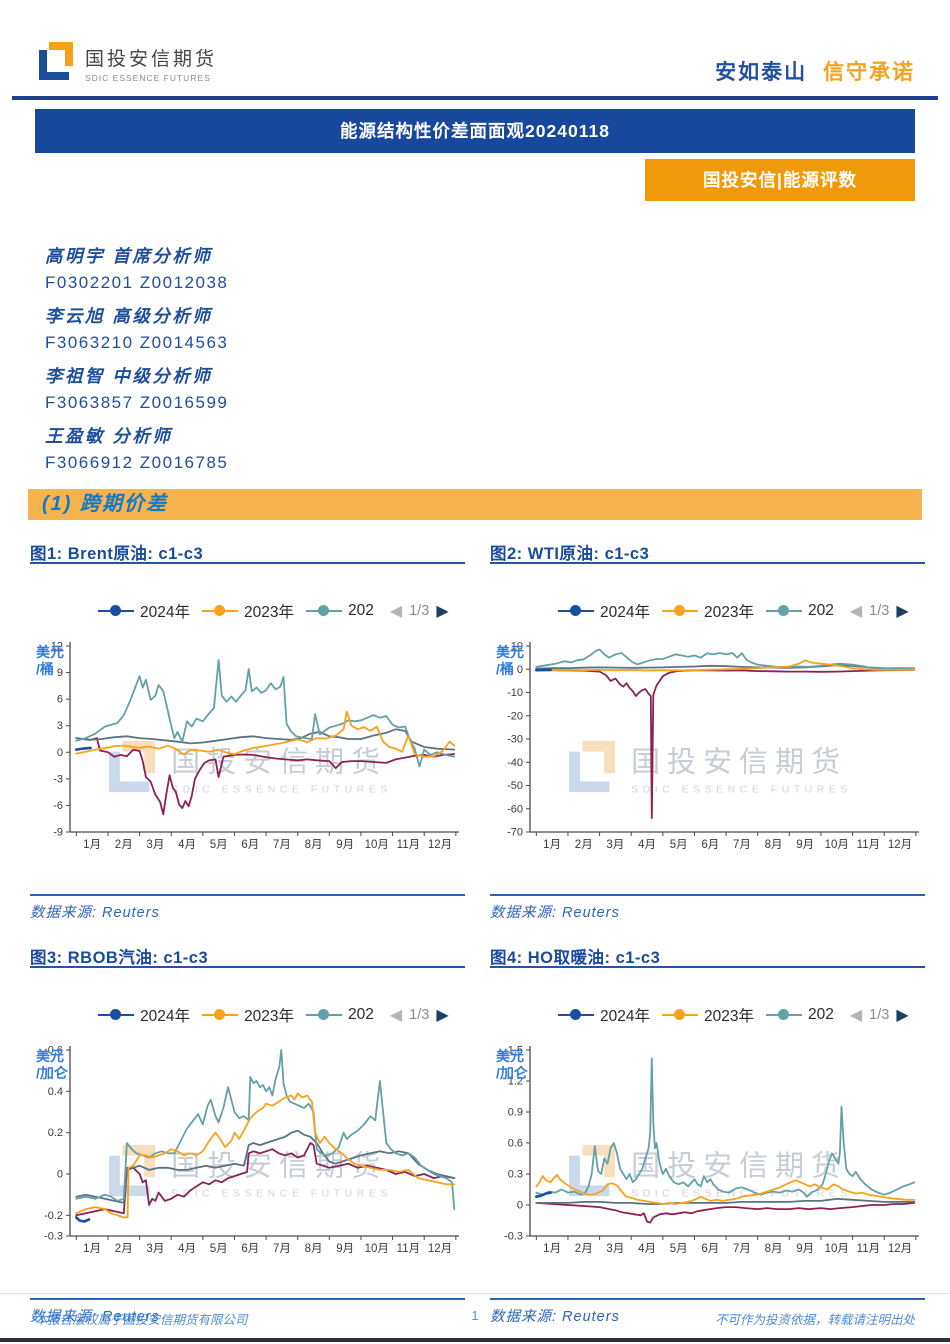 This screenshot has height=1344, width=950. I want to click on footer-copyright: 本报告版权属于国投安信期货有限公司, so click(141, 1320).